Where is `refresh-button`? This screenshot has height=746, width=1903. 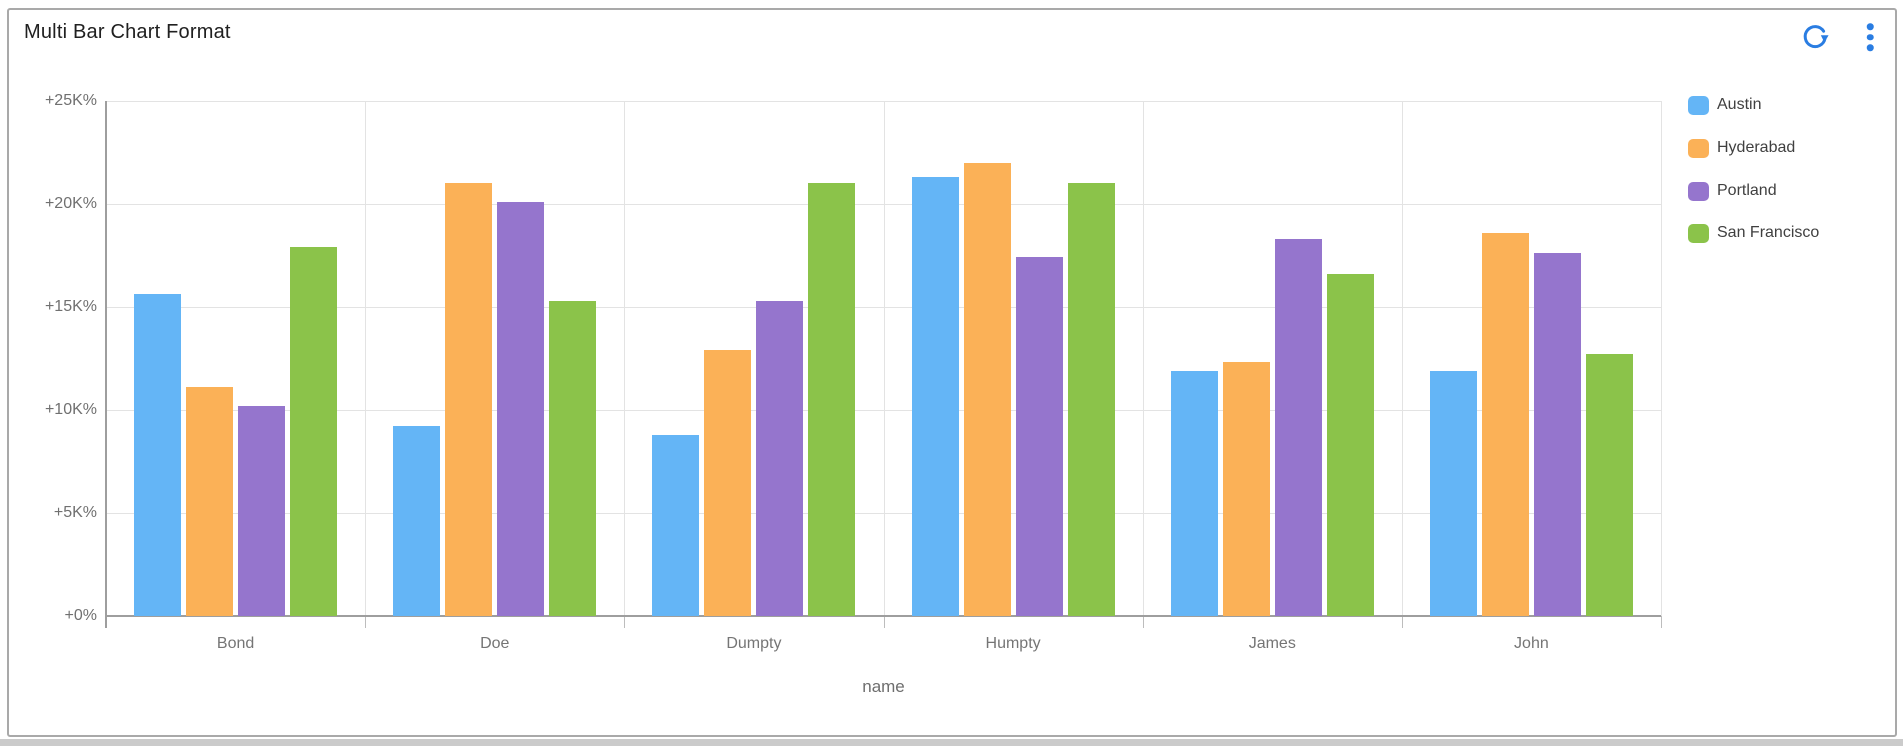 refresh-button is located at coordinates (1815, 37).